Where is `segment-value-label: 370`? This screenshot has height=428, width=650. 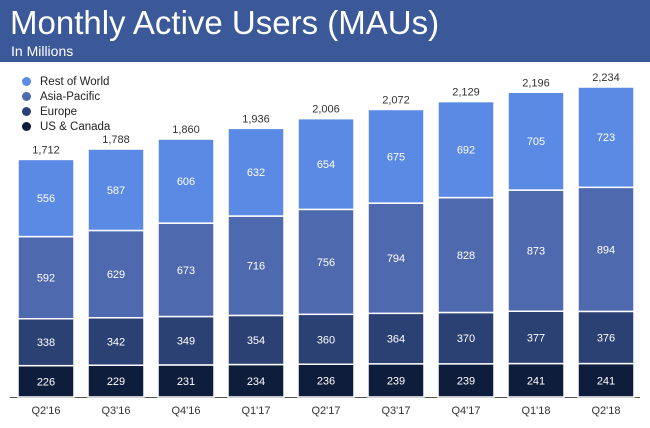 segment-value-label: 370 is located at coordinates (466, 339).